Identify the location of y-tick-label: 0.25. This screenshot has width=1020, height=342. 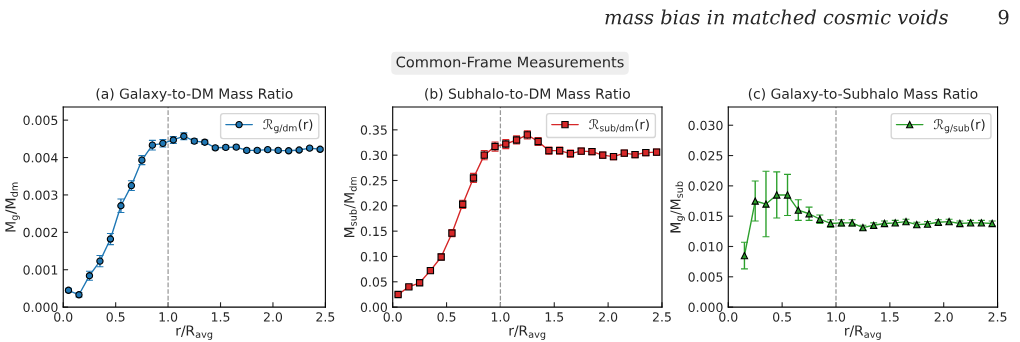
(373, 180).